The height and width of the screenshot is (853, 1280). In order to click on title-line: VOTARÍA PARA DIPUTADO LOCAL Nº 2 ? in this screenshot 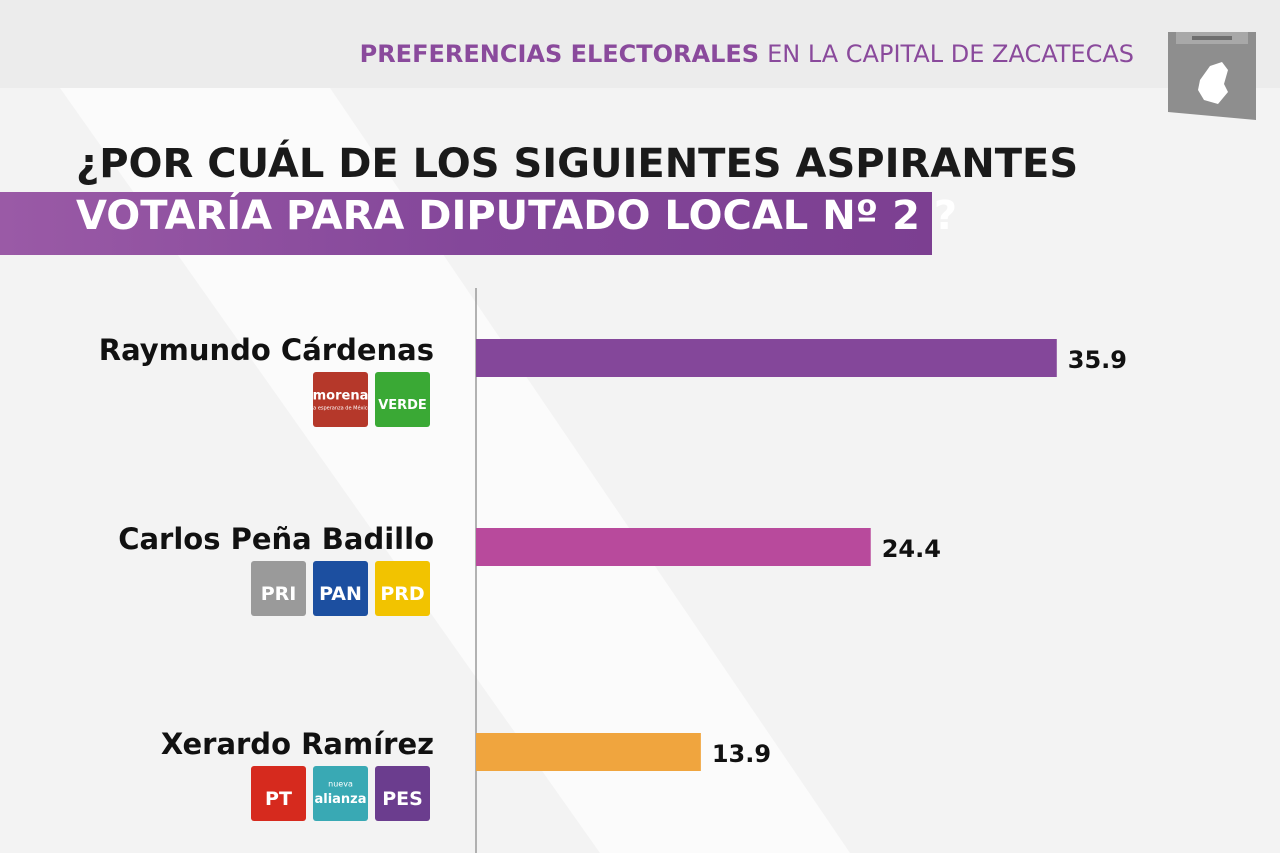, I will do `click(516, 215)`.